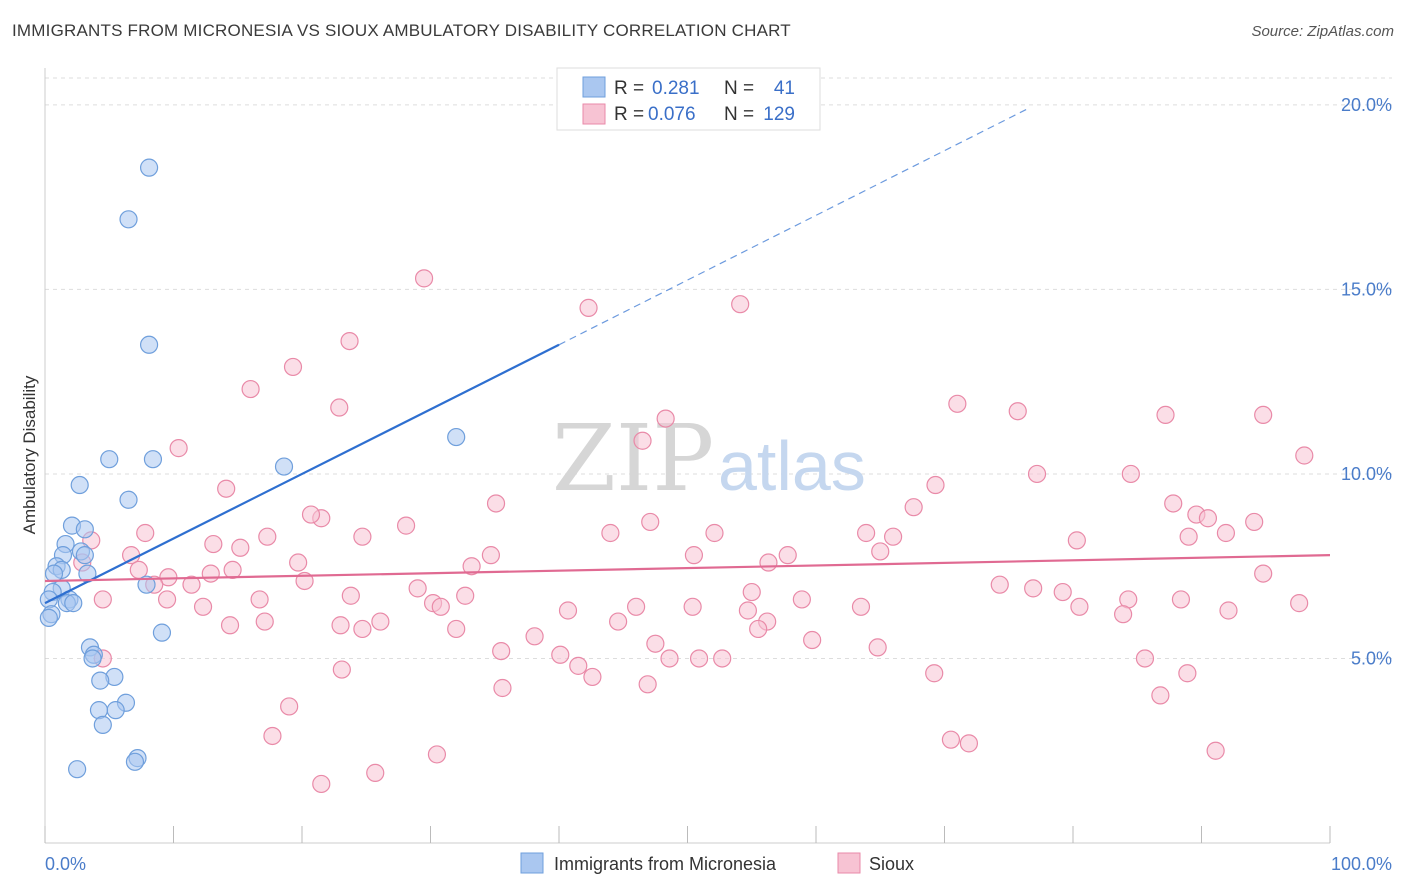 This screenshot has width=1406, height=892. I want to click on y-tick-label: 15.0%, so click(1366, 289).